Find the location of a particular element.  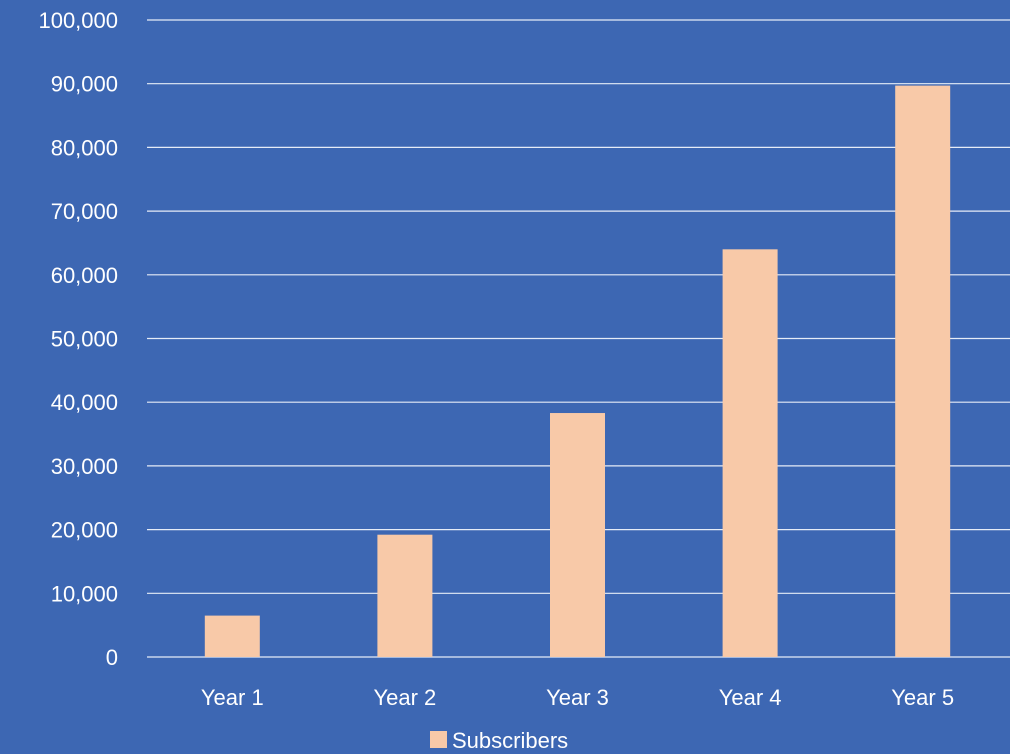

x-tick-label: Year 4 is located at coordinates (750, 697).